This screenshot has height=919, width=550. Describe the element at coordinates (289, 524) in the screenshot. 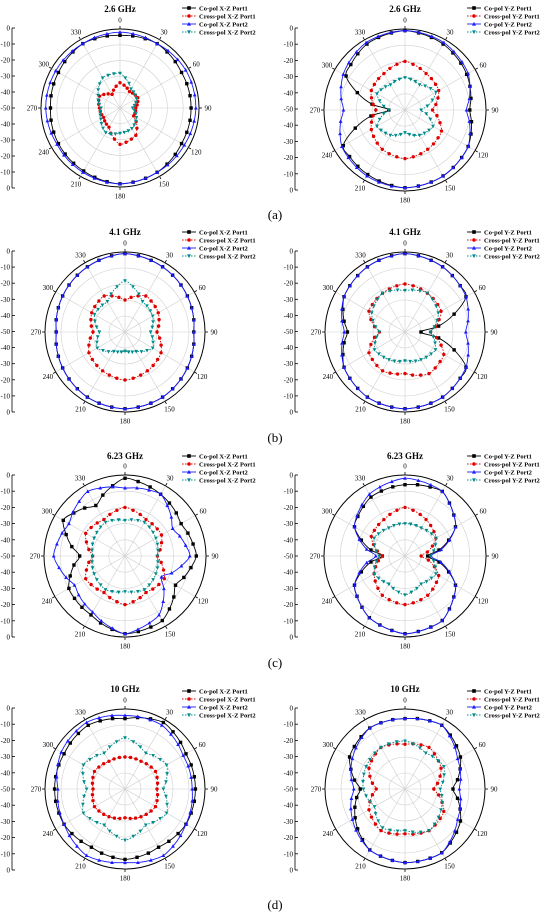

I see `r-tick-label: -30` at that location.